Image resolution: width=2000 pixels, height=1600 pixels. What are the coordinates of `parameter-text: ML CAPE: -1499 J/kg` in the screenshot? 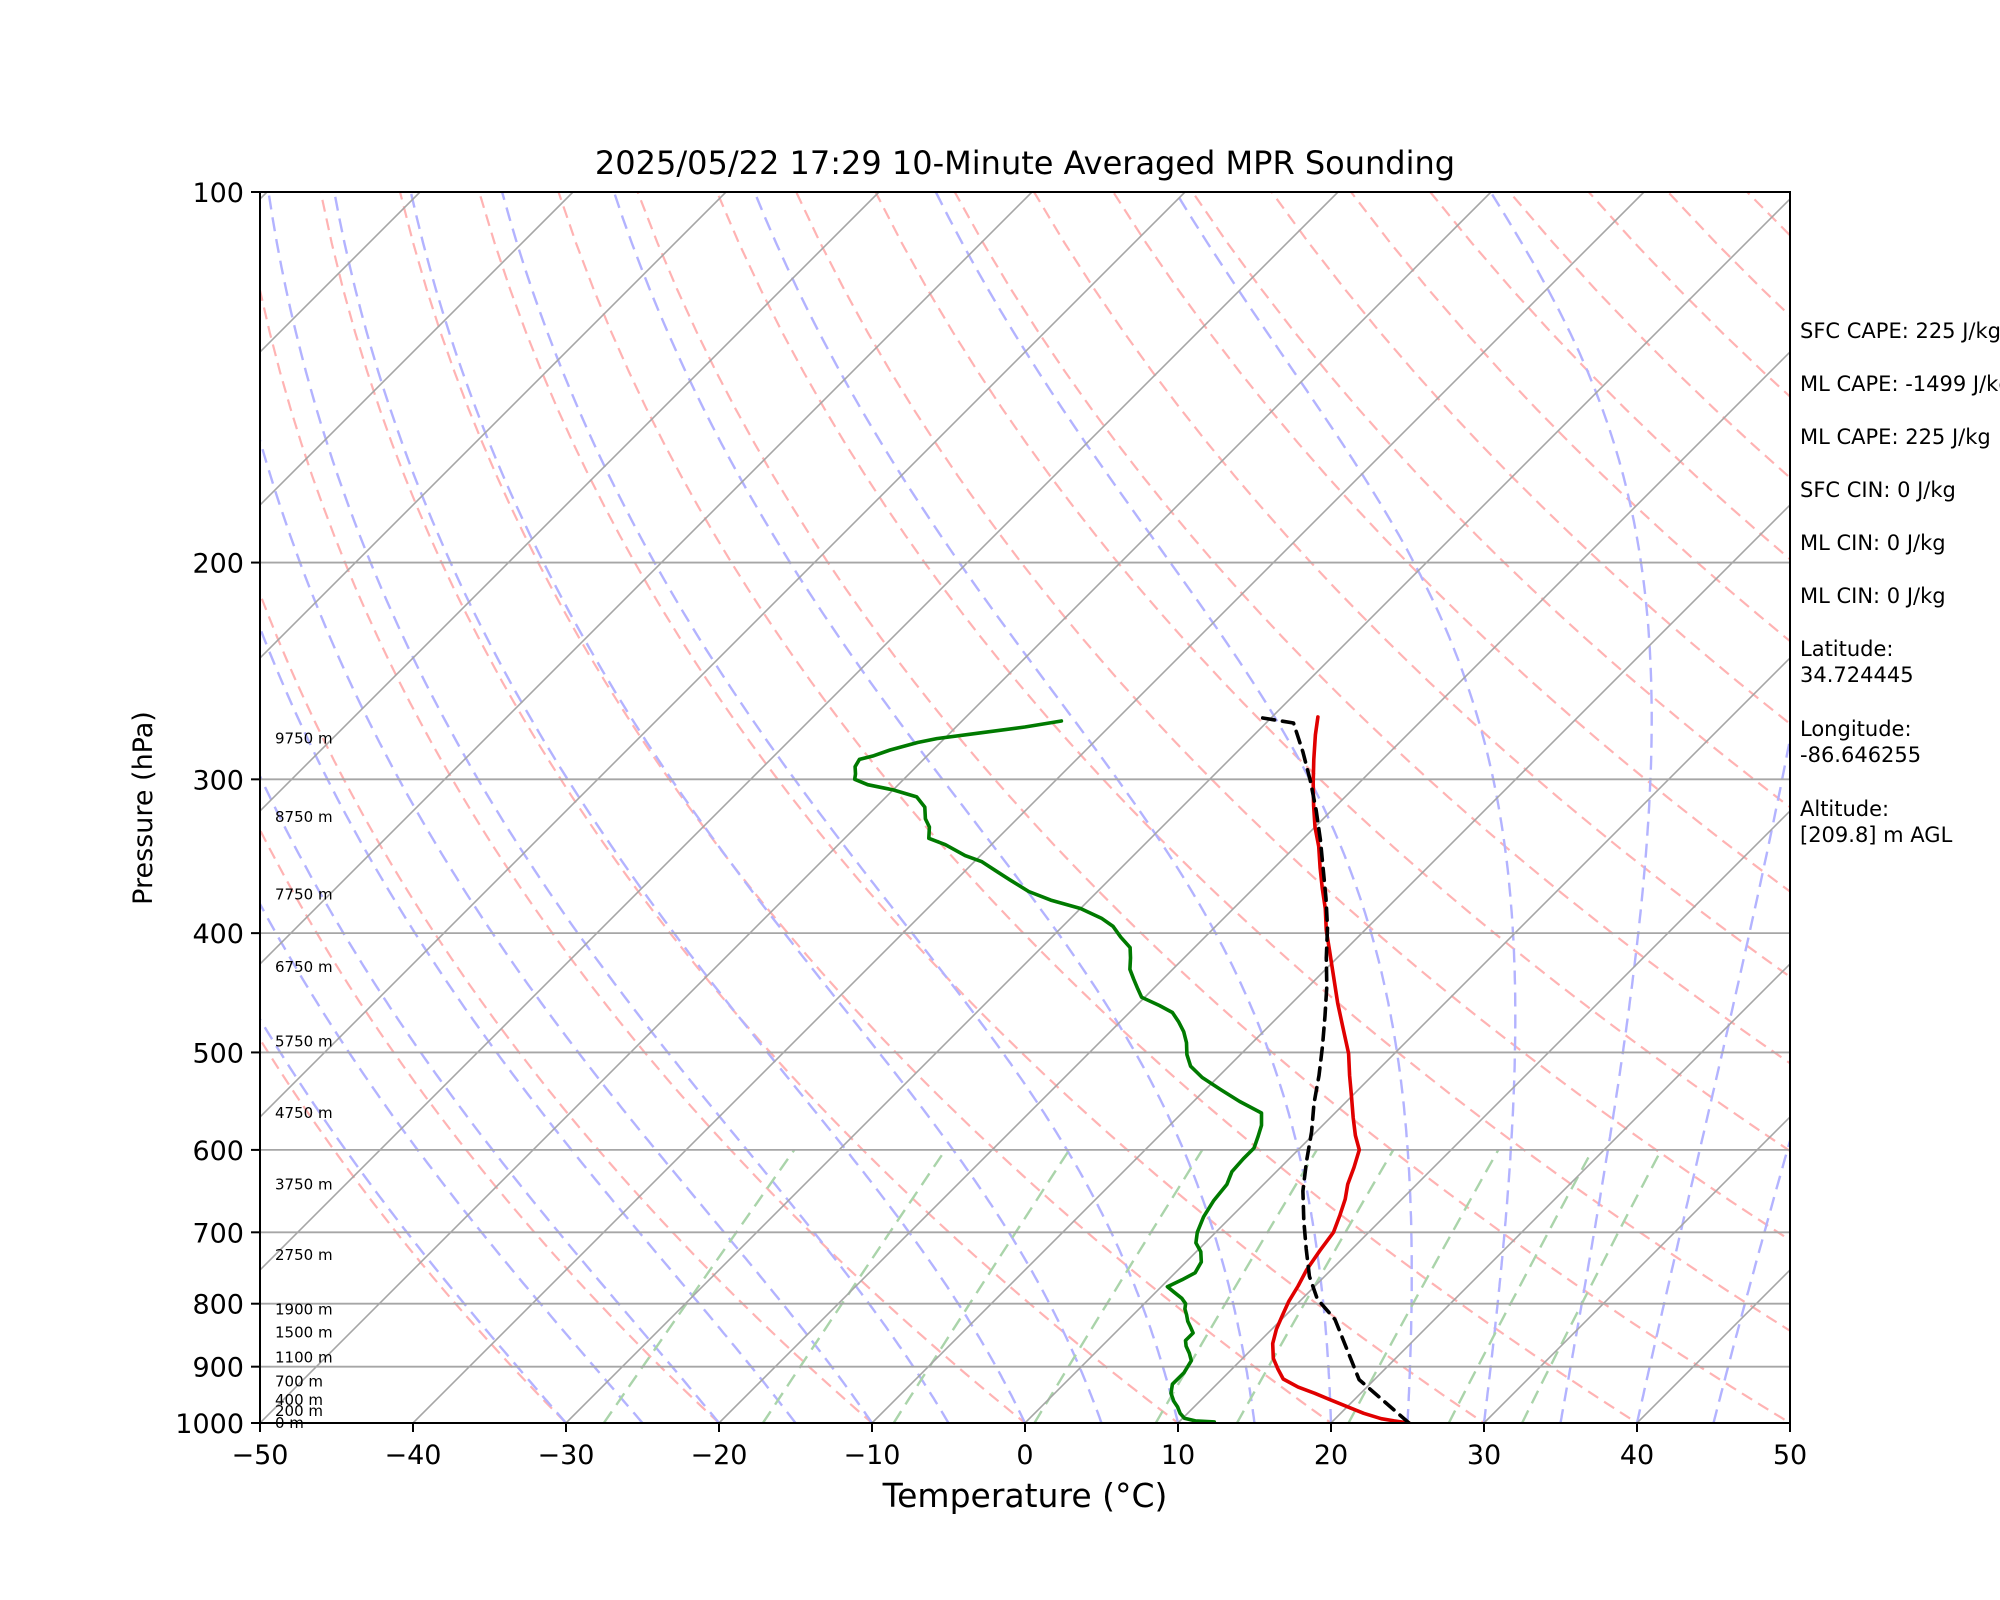 It's located at (1900, 384).